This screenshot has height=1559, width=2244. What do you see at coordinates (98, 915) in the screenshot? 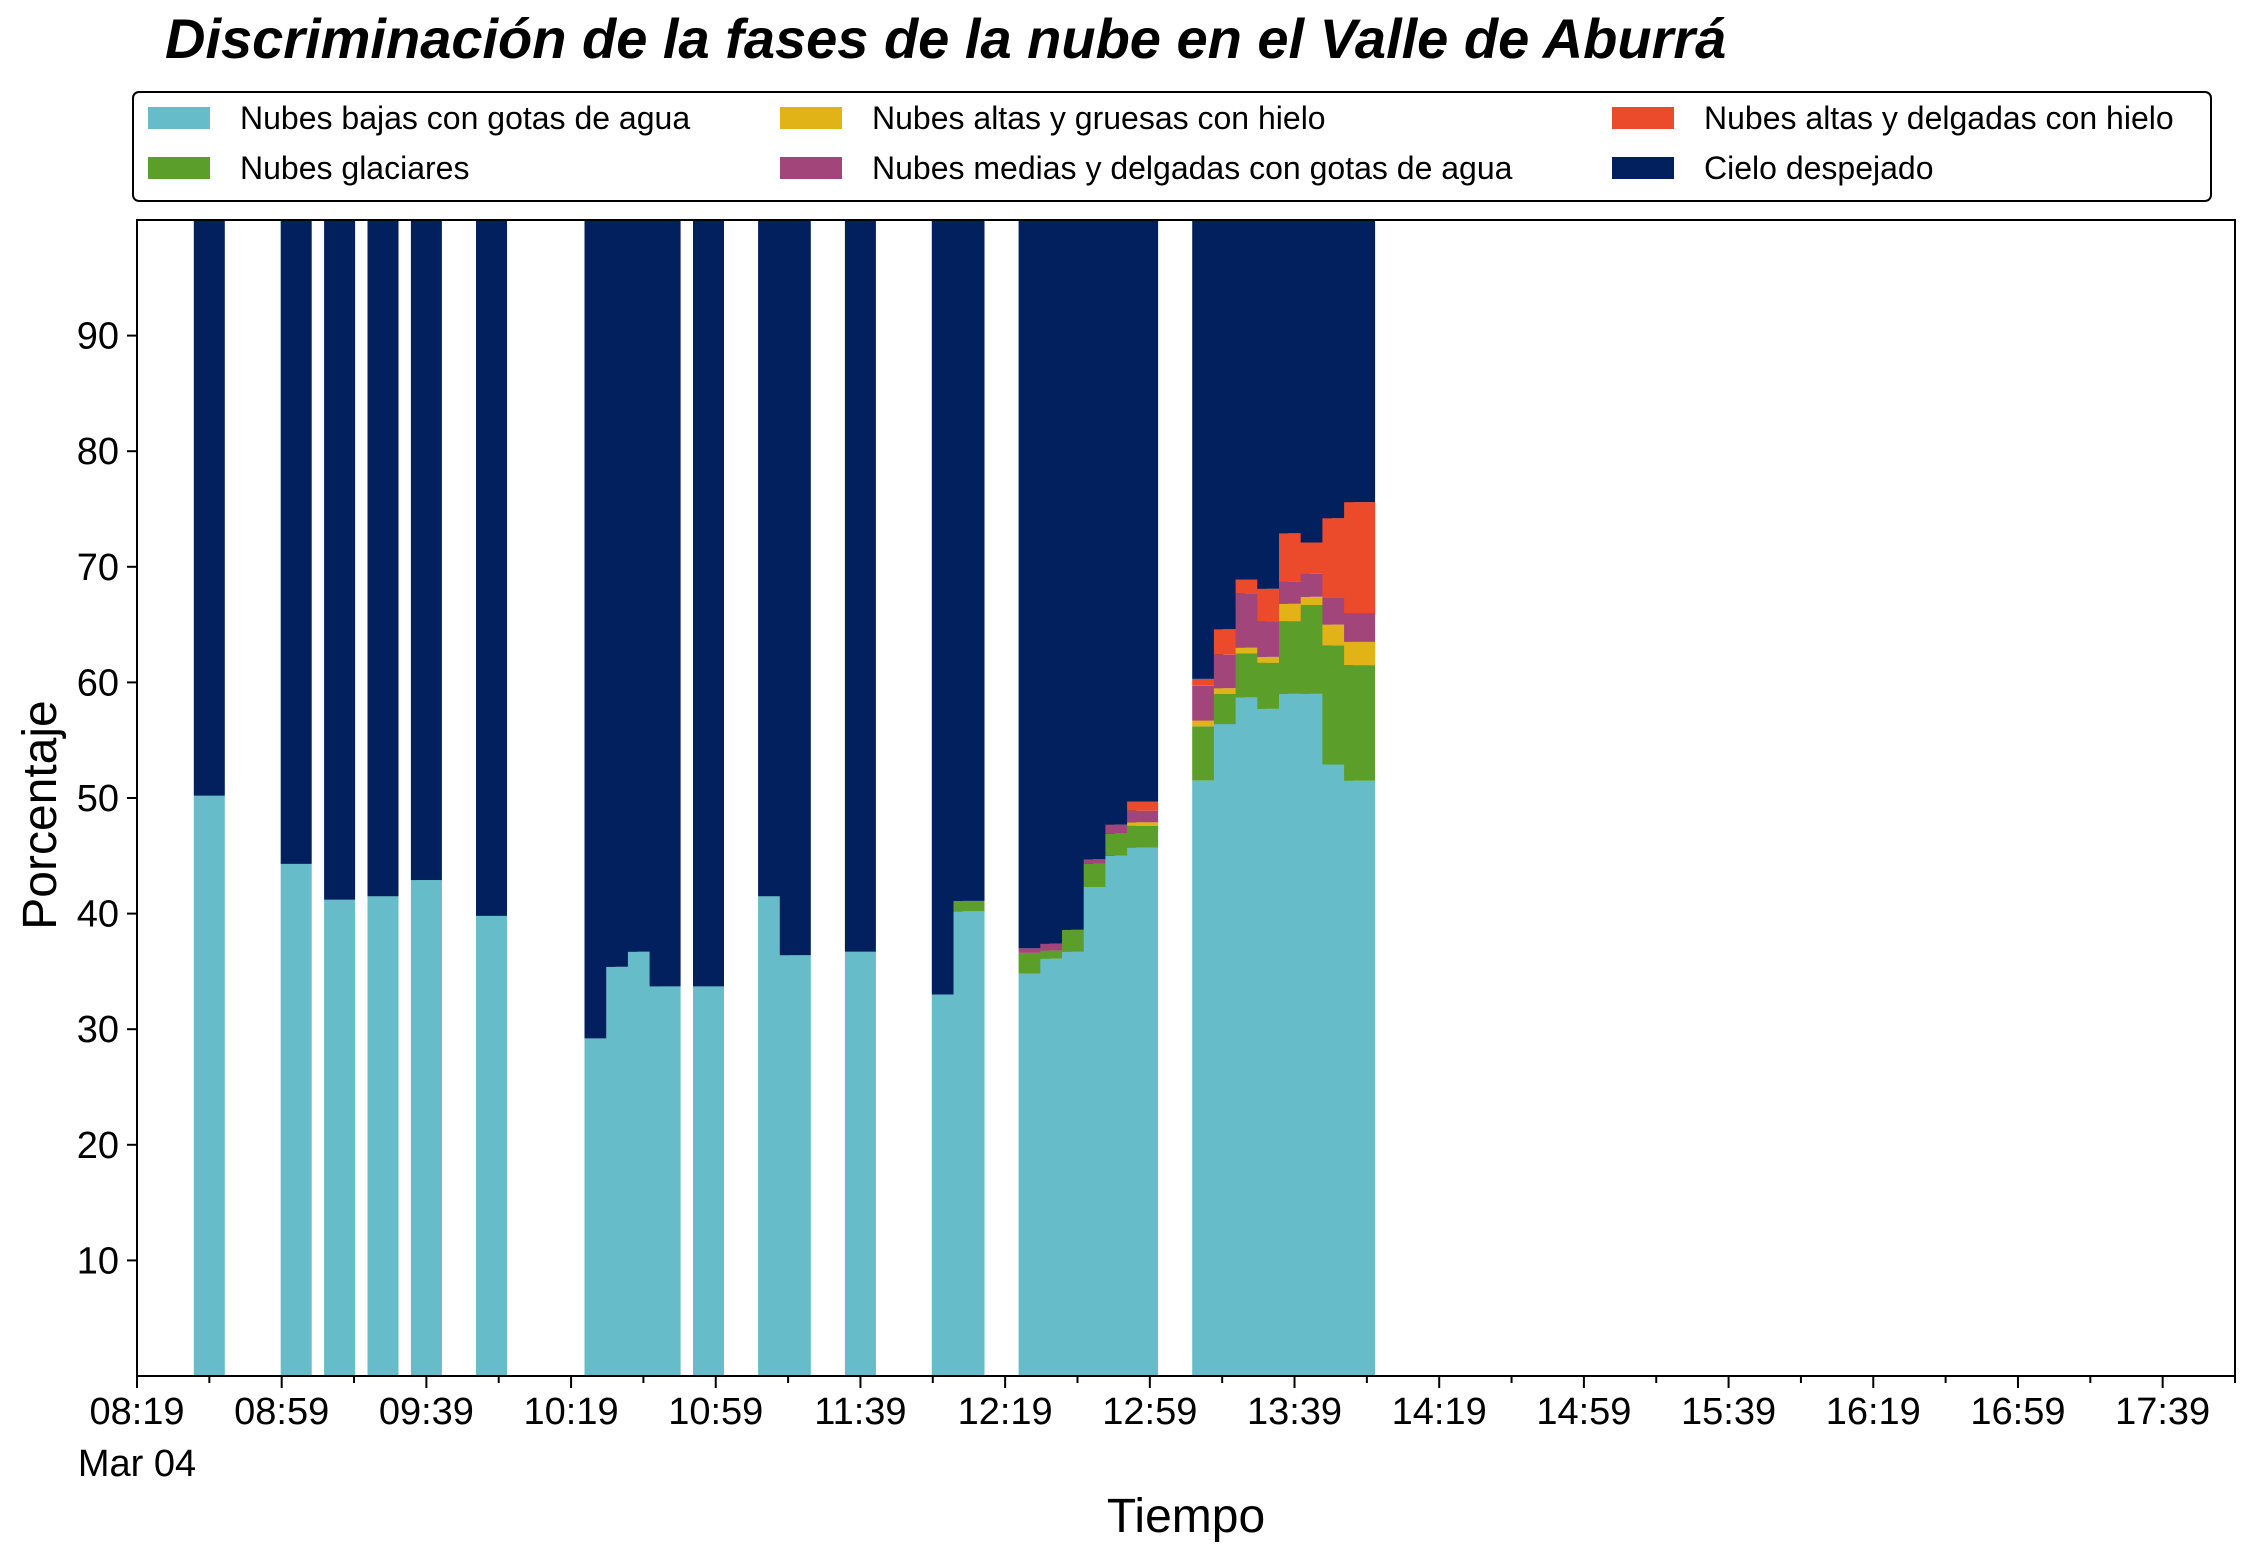
I see `y-tick-label-40: 40` at bounding box center [98, 915].